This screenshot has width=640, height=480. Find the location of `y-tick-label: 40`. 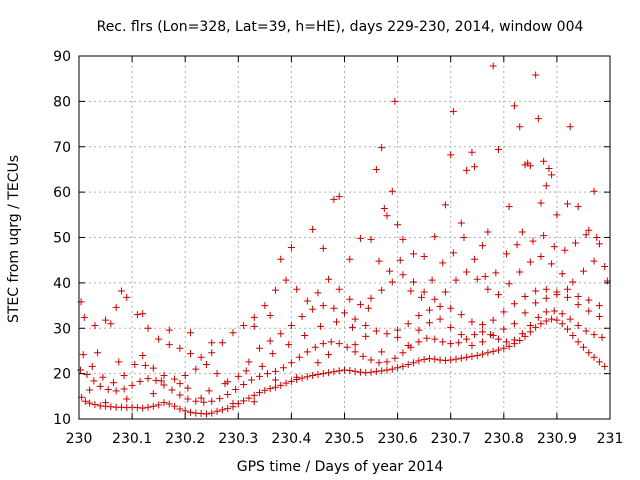

y-tick-label: 40 is located at coordinates (62, 284).